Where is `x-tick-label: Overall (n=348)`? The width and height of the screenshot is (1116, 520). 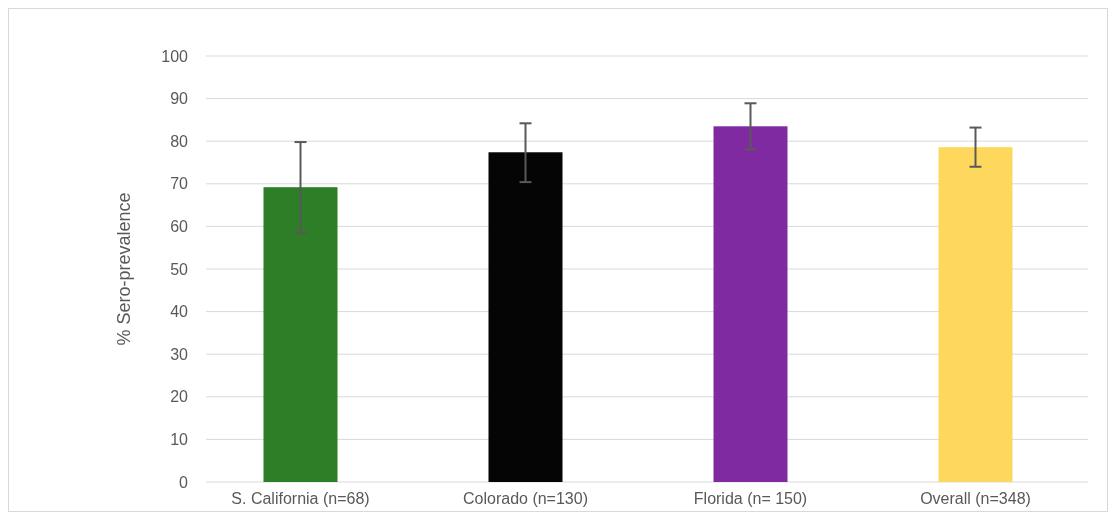
x-tick-label: Overall (n=348) is located at coordinates (975, 498).